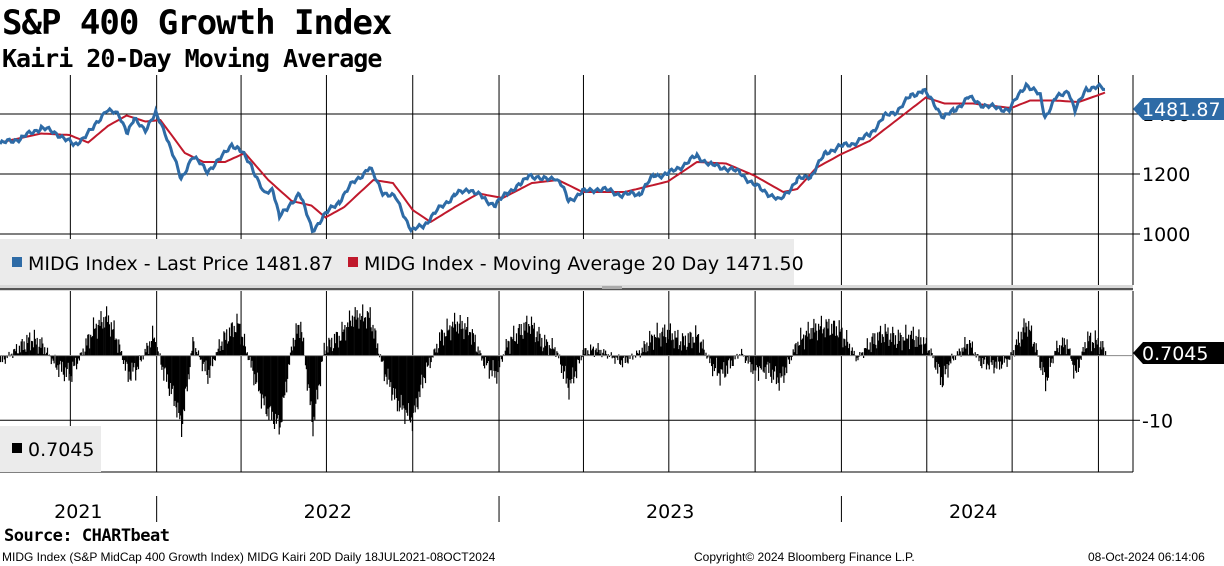 The image size is (1224, 566). What do you see at coordinates (670, 512) in the screenshot?
I see `x-tick-label: 2023` at bounding box center [670, 512].